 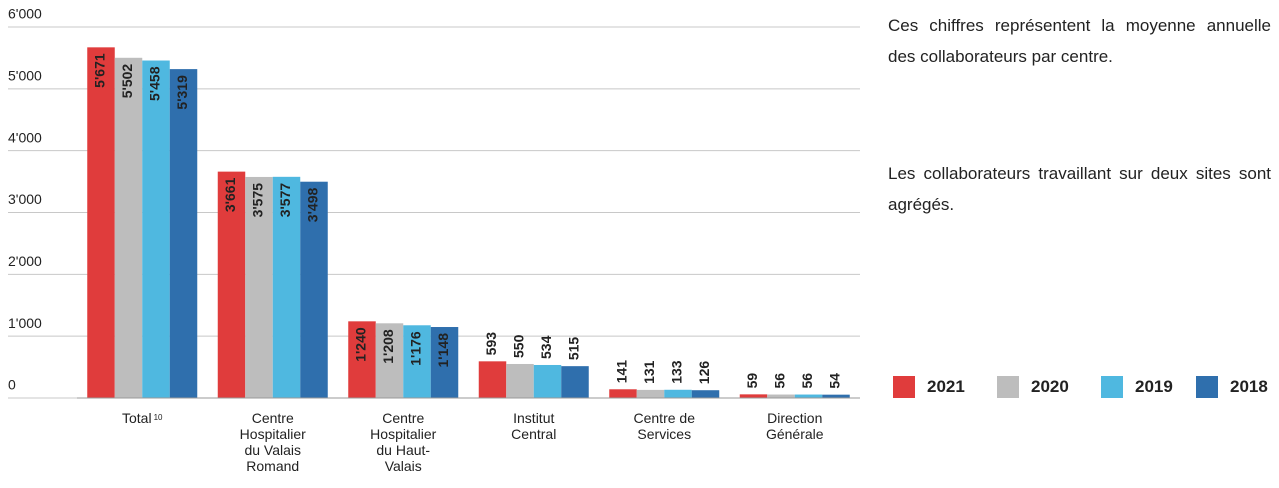 I want to click on value-label: 5'458, so click(x=155, y=83).